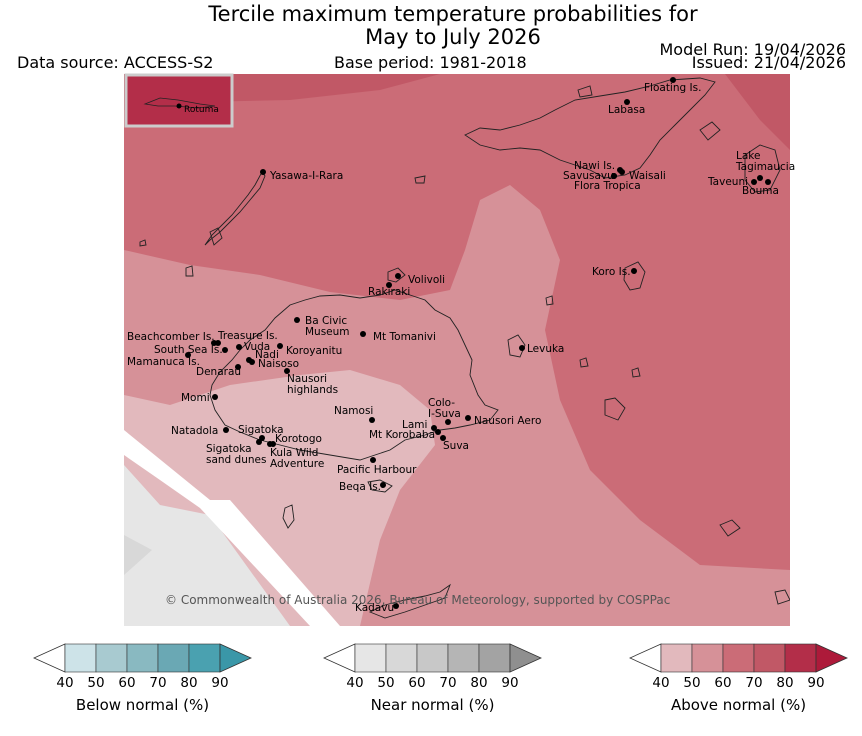  I want to click on mt-korobaba-label: Mt Korobaba, so click(402, 435).